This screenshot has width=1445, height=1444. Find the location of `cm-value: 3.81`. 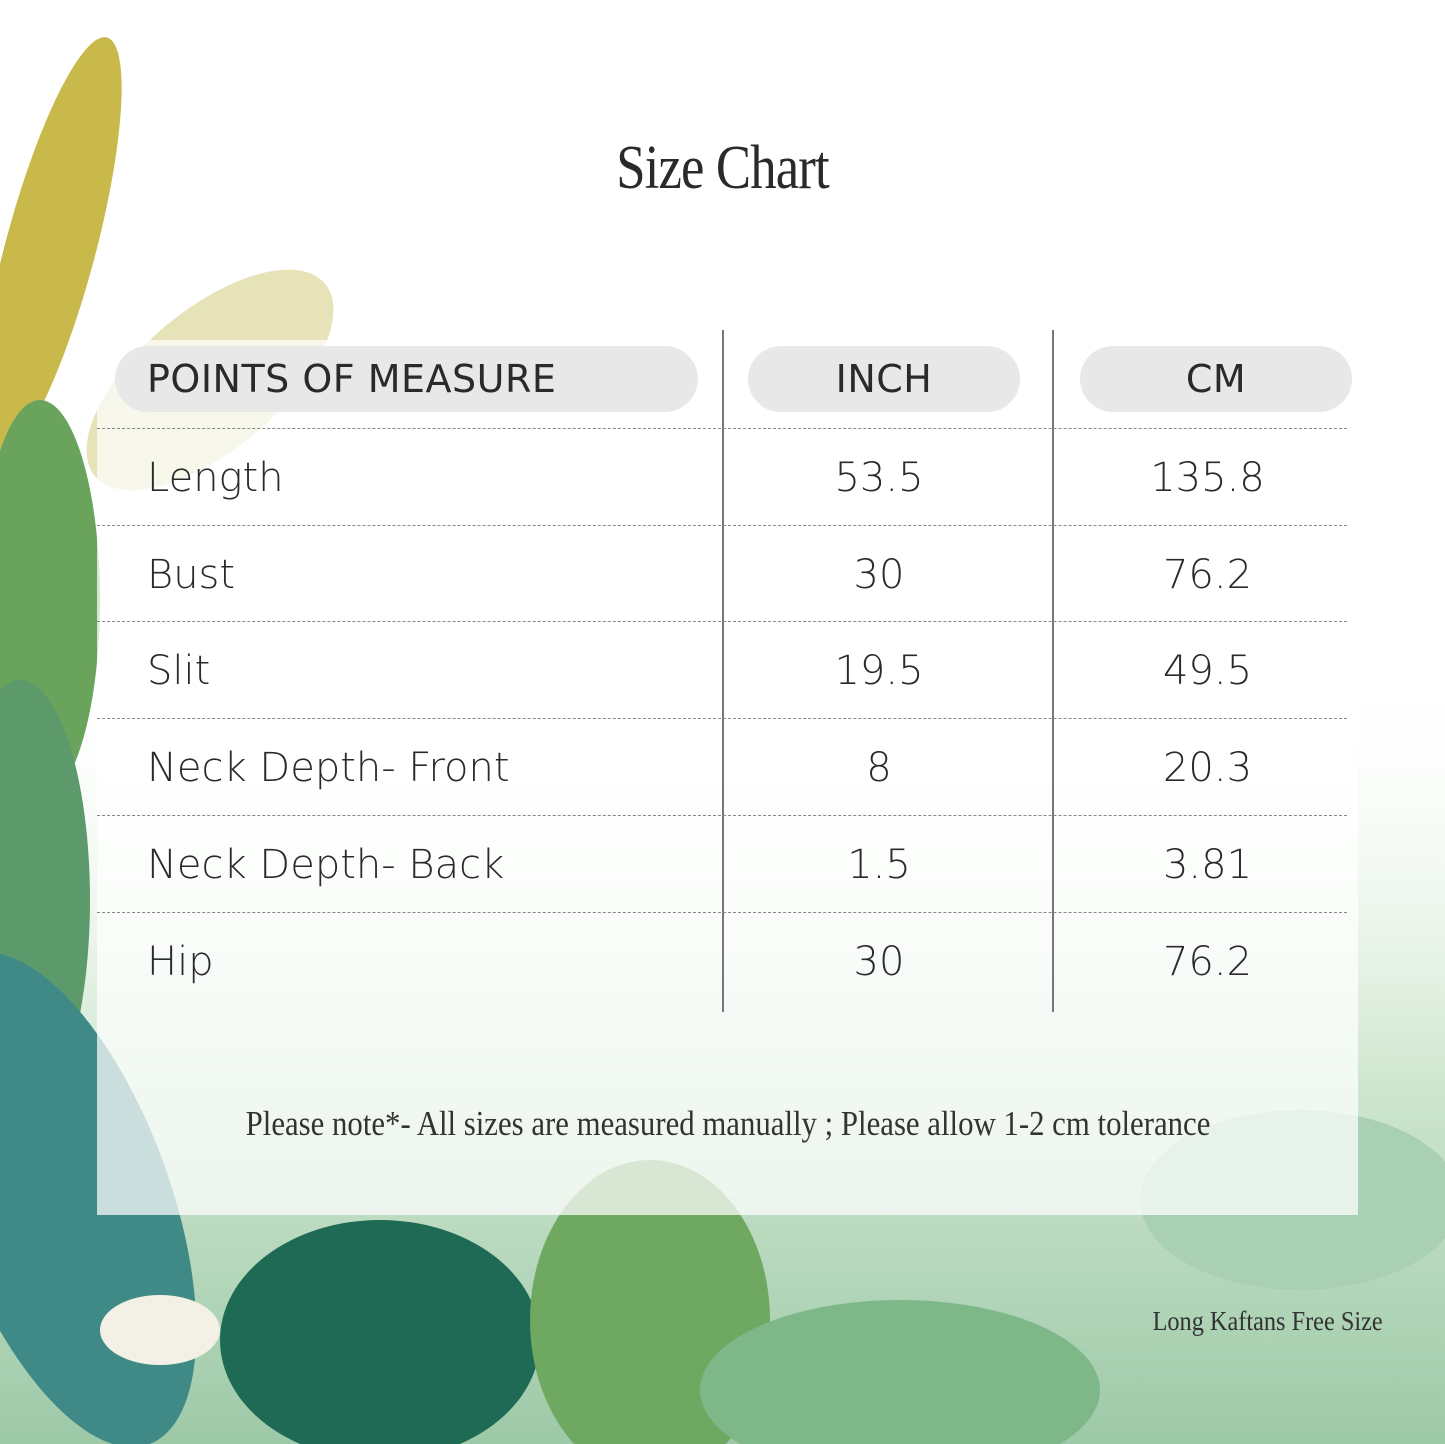

cm-value: 3.81 is located at coordinates (1207, 864).